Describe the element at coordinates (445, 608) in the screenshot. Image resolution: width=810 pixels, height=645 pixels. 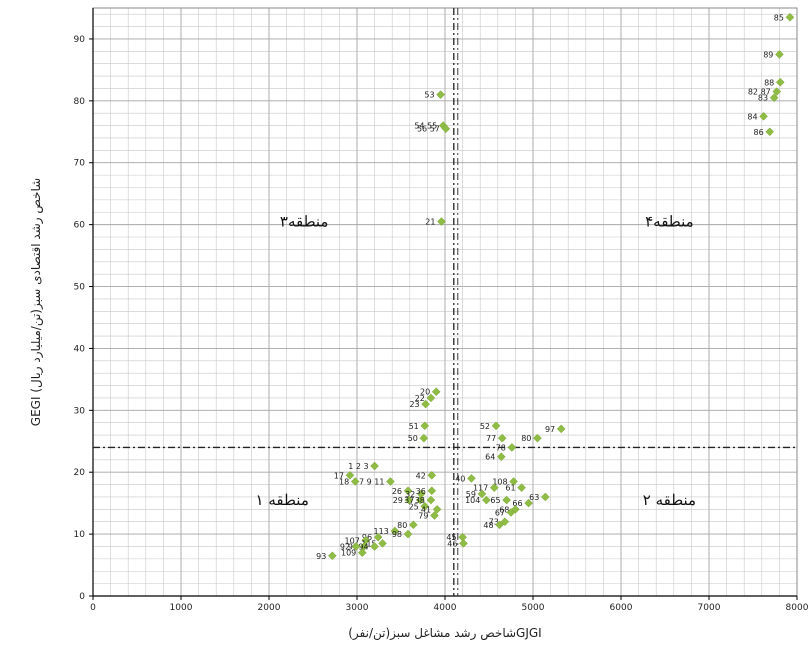
I see `x-tick-label: 4000` at that location.